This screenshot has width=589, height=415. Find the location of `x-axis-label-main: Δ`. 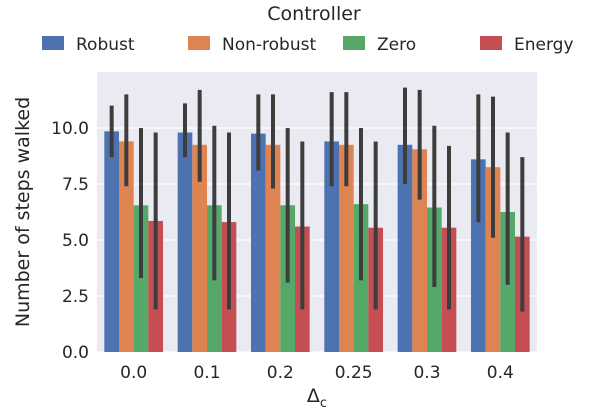

x-axis-label-main: Δ is located at coordinates (313, 396).